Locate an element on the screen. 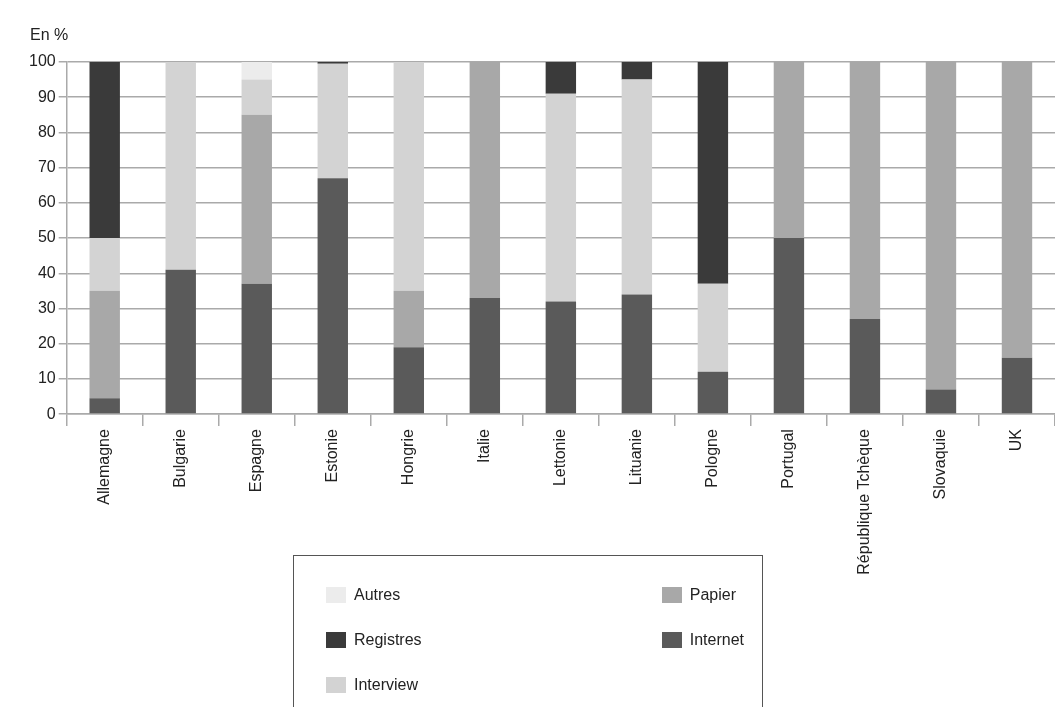  y-tick-label: 40 is located at coordinates (46, 272).